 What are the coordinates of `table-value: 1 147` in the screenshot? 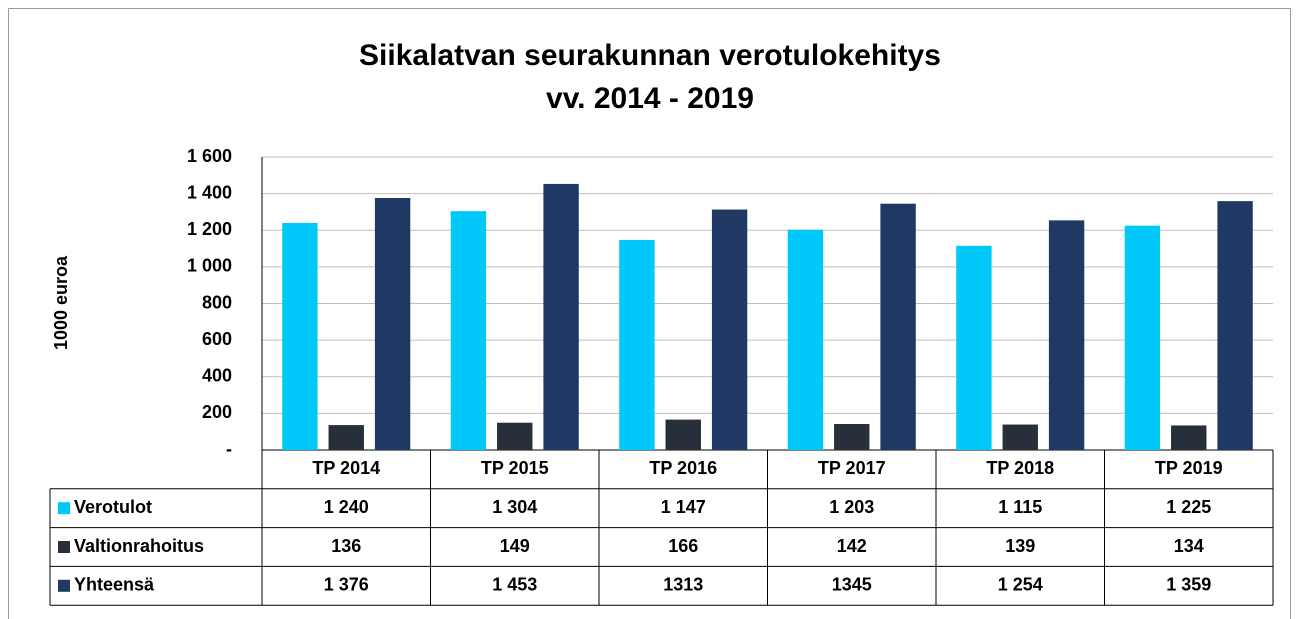 It's located at (683, 507).